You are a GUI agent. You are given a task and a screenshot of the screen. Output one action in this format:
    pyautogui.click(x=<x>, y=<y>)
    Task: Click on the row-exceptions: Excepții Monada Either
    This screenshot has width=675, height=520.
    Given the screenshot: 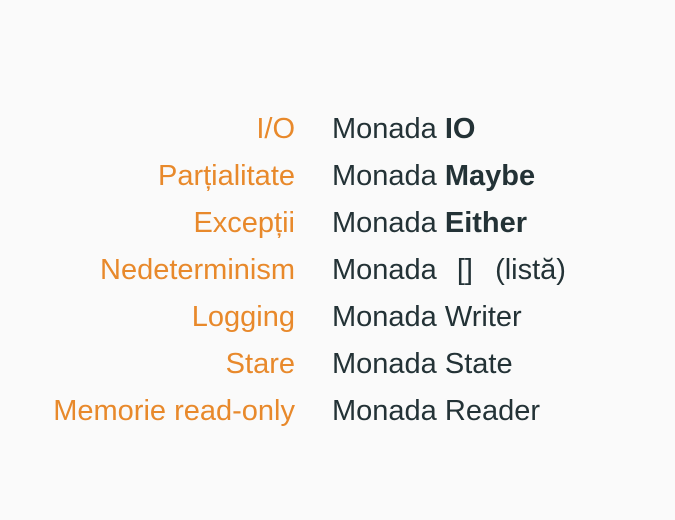 What is the action you would take?
    pyautogui.click(x=337, y=223)
    